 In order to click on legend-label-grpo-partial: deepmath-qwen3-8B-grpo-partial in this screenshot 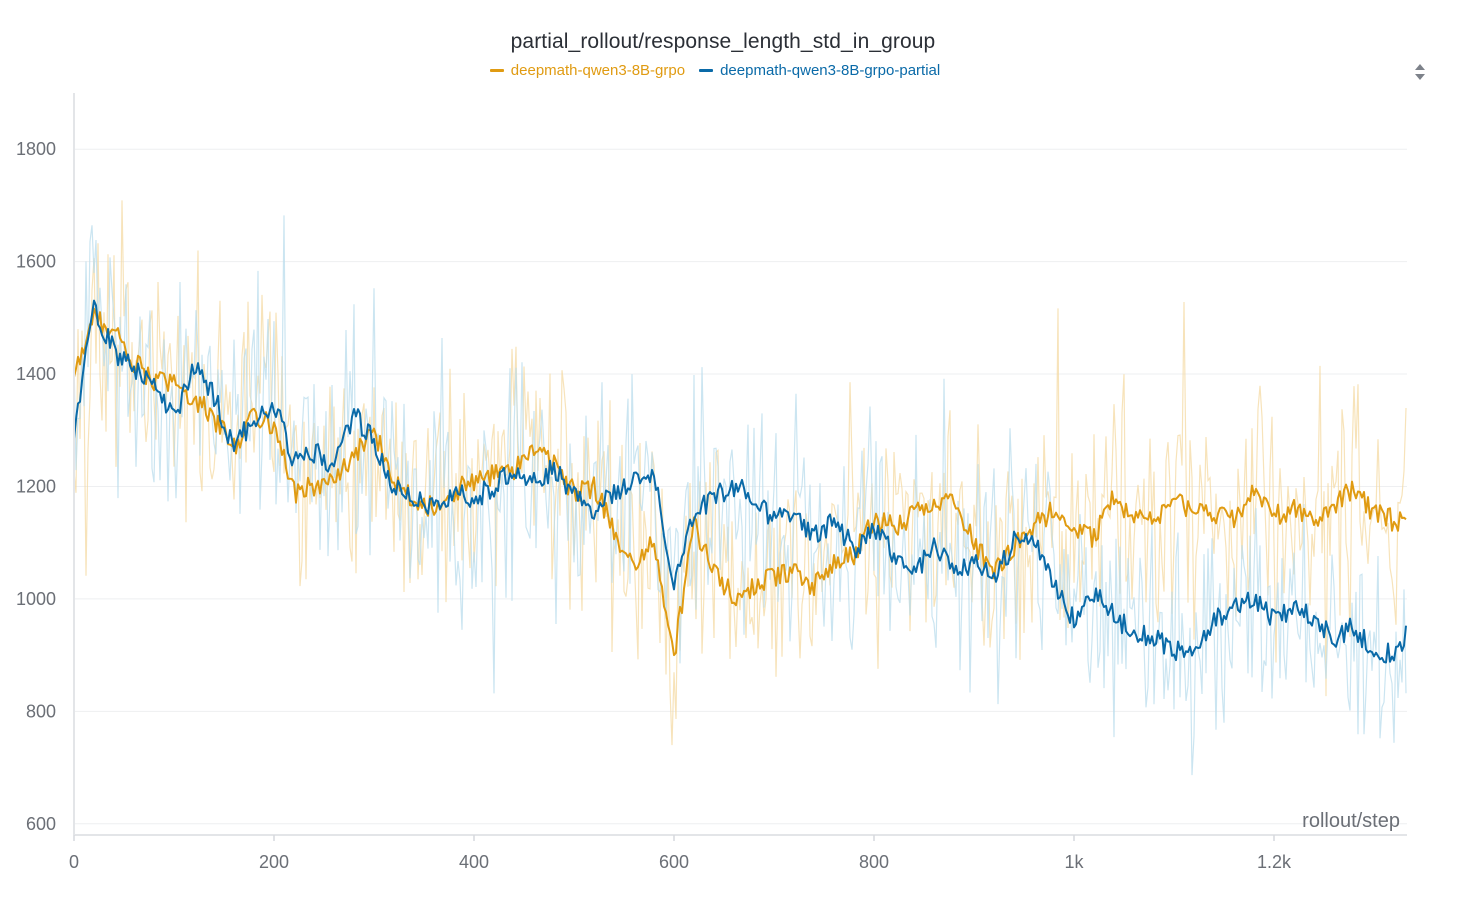, I will do `click(830, 70)`.